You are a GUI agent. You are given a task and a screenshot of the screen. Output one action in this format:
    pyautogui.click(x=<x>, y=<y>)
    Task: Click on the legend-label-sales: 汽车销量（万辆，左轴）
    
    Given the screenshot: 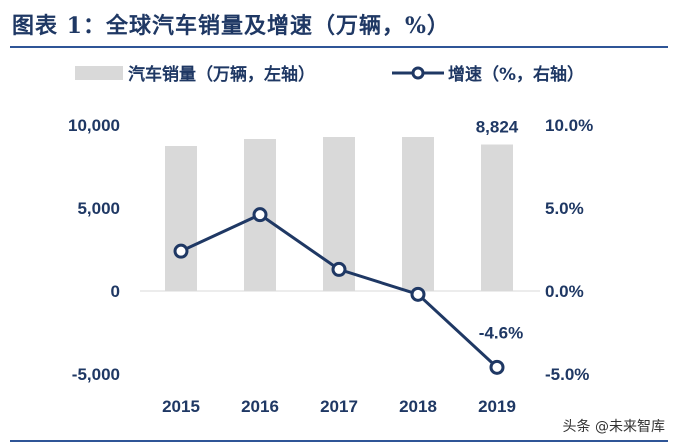 What is the action you would take?
    pyautogui.click(x=221, y=74)
    